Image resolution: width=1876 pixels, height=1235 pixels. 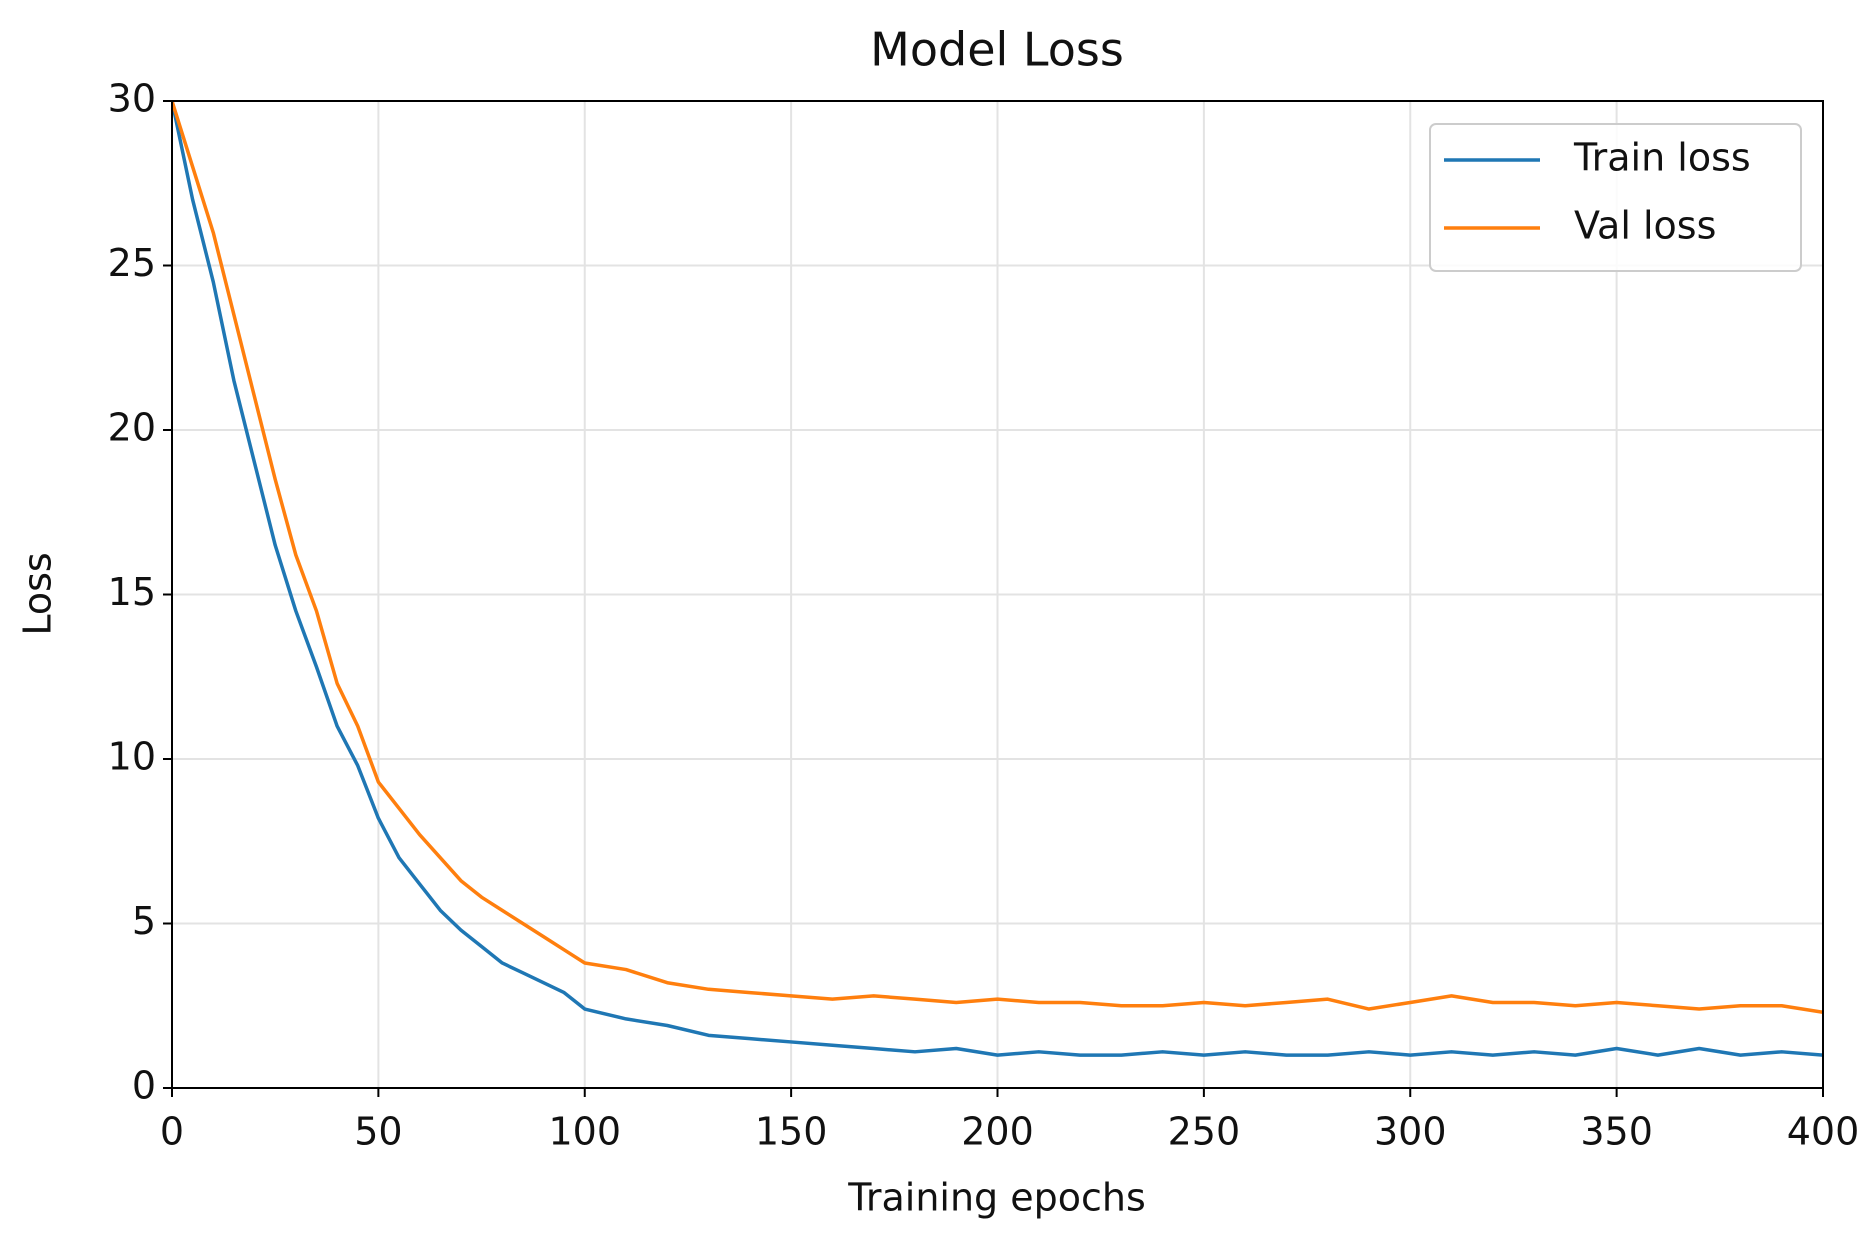 What do you see at coordinates (132, 428) in the screenshot?
I see `y-tick-label: 20` at bounding box center [132, 428].